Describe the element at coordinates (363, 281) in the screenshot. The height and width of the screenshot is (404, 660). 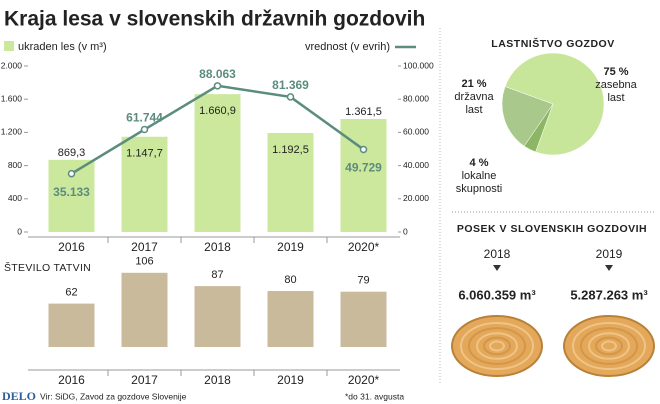
I see `bar-label: 79` at that location.